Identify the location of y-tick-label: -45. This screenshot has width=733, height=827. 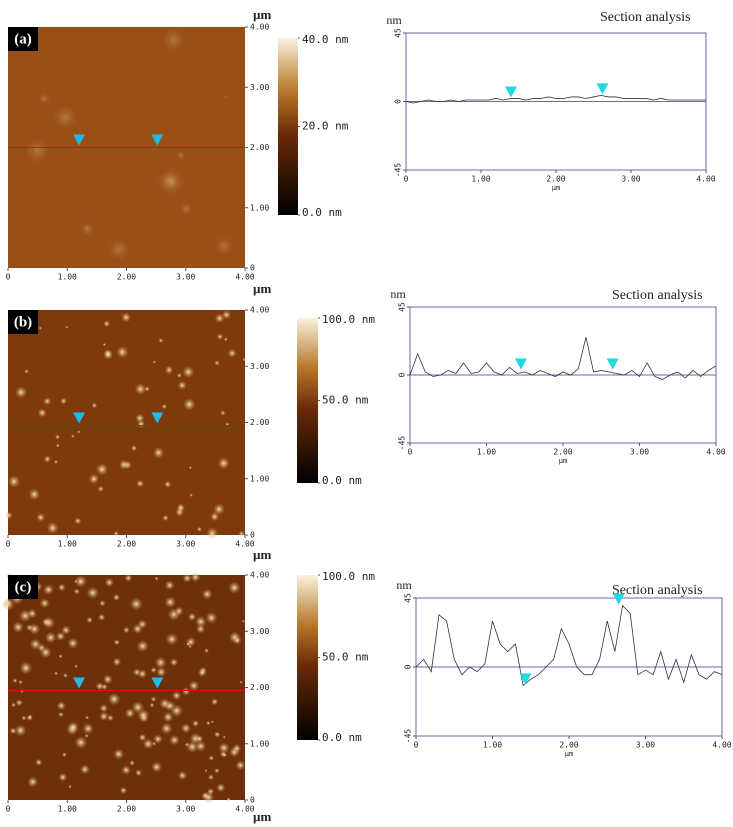
(402, 443).